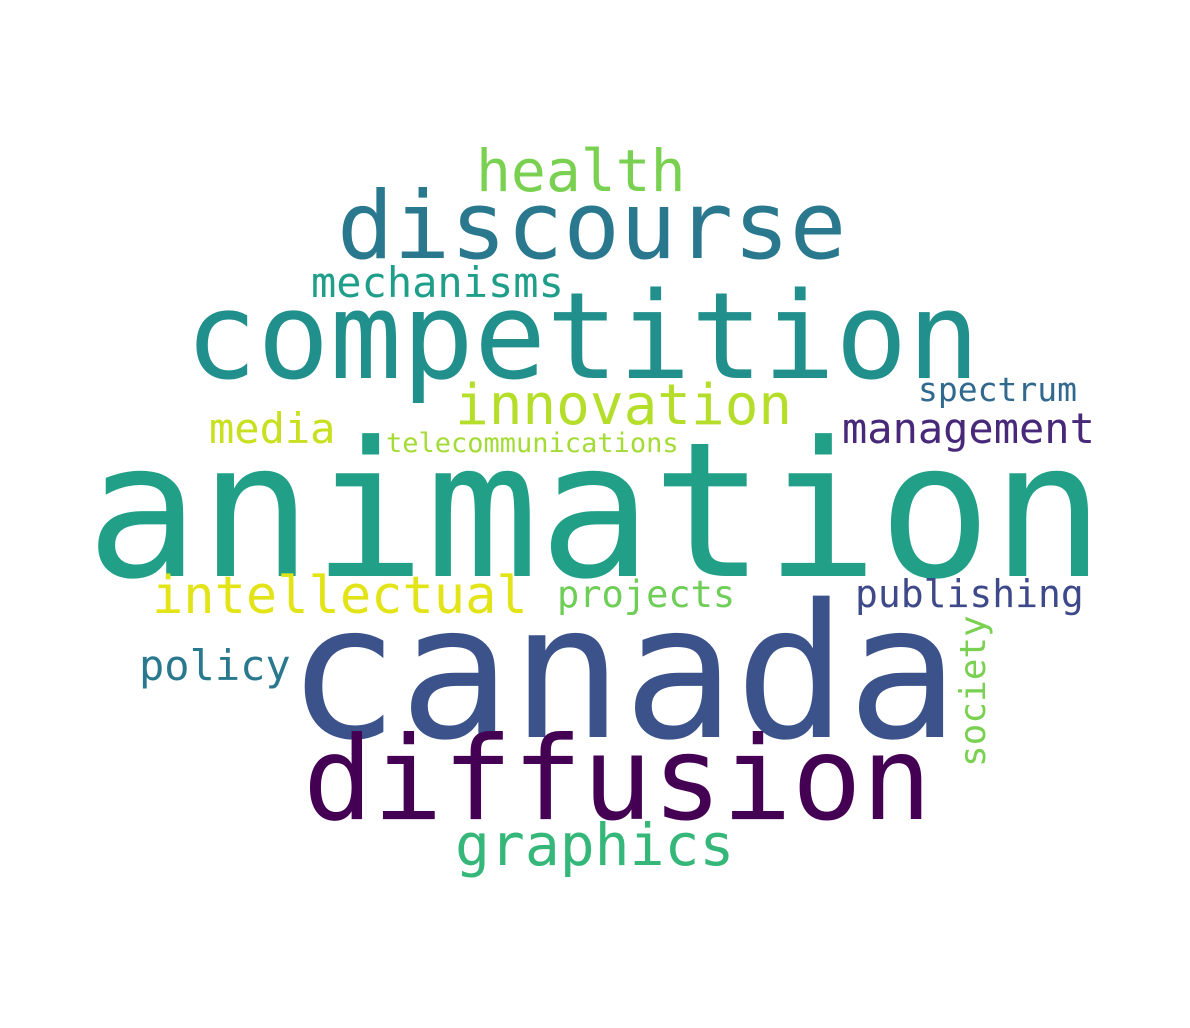 This screenshot has width=1190, height=1028. What do you see at coordinates (532, 443) in the screenshot?
I see `word-telecommunications: telecommunications` at bounding box center [532, 443].